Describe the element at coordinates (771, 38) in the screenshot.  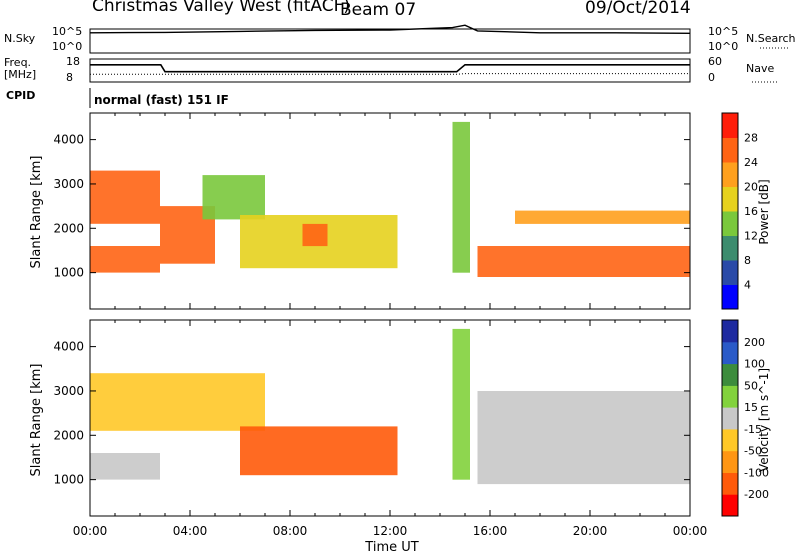
I see `nsearch-label: N.Search` at that location.